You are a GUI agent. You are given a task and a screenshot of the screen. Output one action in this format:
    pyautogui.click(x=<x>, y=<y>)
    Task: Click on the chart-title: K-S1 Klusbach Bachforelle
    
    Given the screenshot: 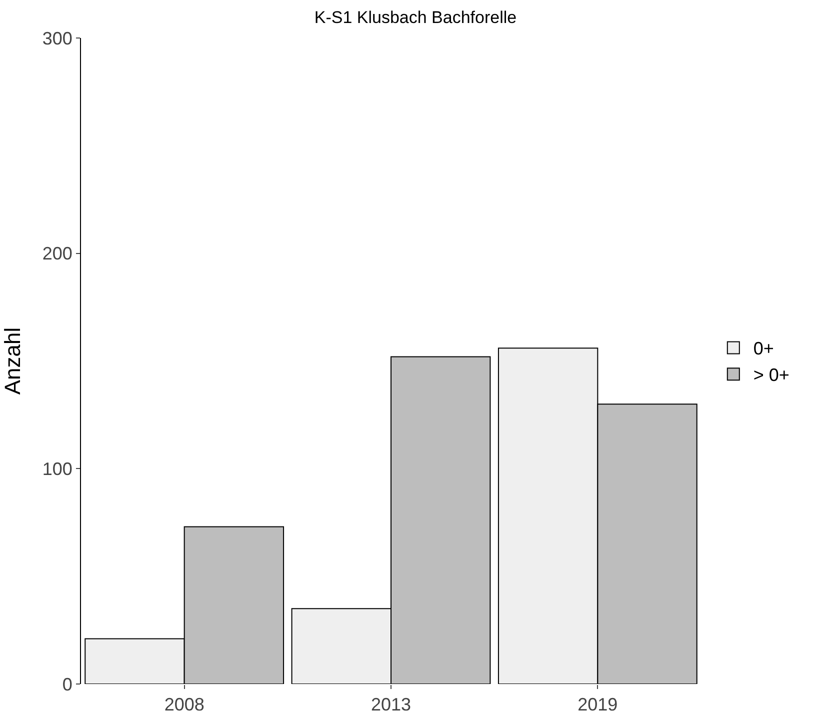 What is the action you would take?
    pyautogui.click(x=415, y=17)
    